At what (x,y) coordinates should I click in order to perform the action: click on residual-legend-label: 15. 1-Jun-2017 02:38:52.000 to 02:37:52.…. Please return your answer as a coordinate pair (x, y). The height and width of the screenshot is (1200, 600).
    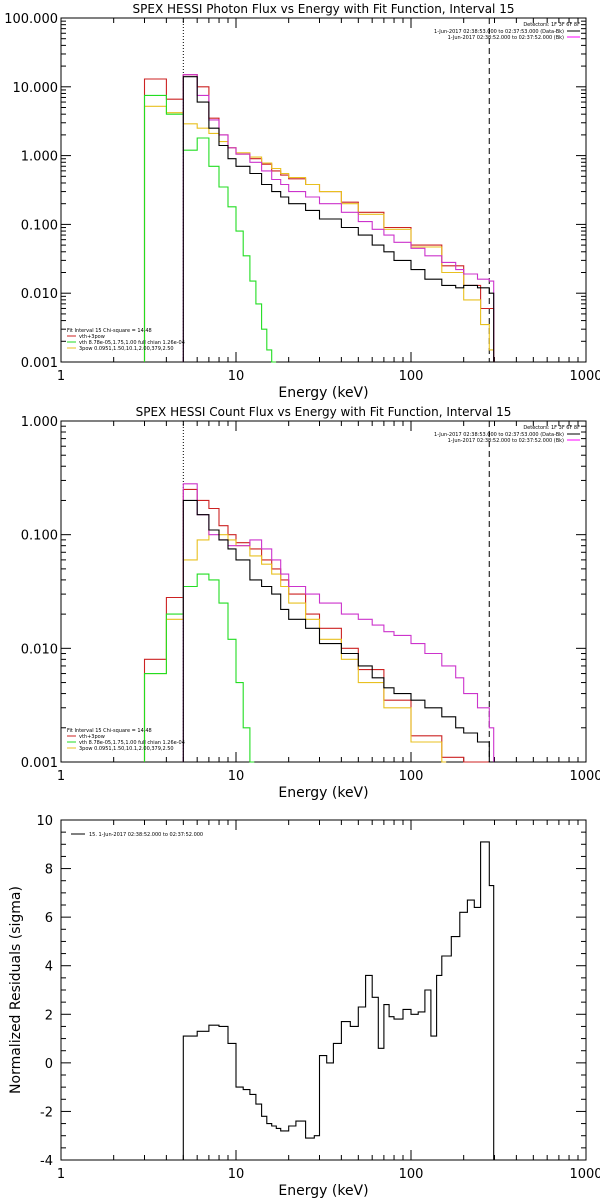
    Looking at the image, I should click on (146, 835).